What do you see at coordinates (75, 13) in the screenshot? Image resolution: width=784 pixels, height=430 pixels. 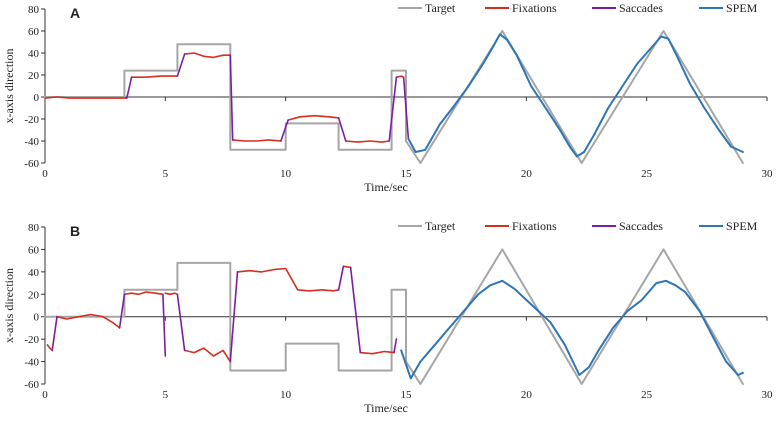 I see `panel-label: A` at bounding box center [75, 13].